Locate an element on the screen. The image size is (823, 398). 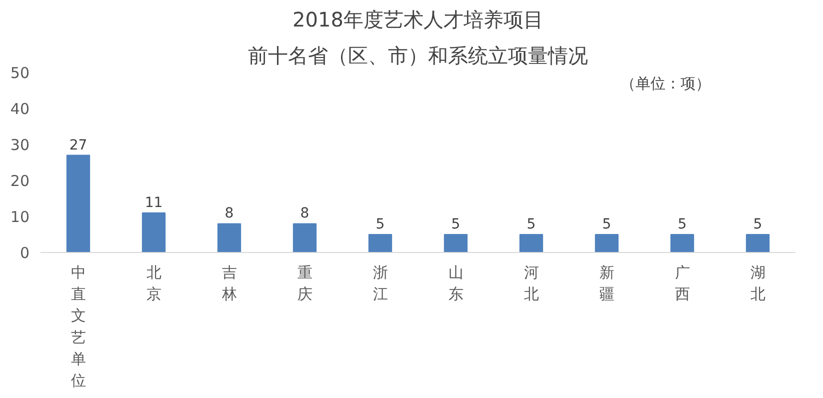
x-tick-label: 山东 is located at coordinates (456, 284).